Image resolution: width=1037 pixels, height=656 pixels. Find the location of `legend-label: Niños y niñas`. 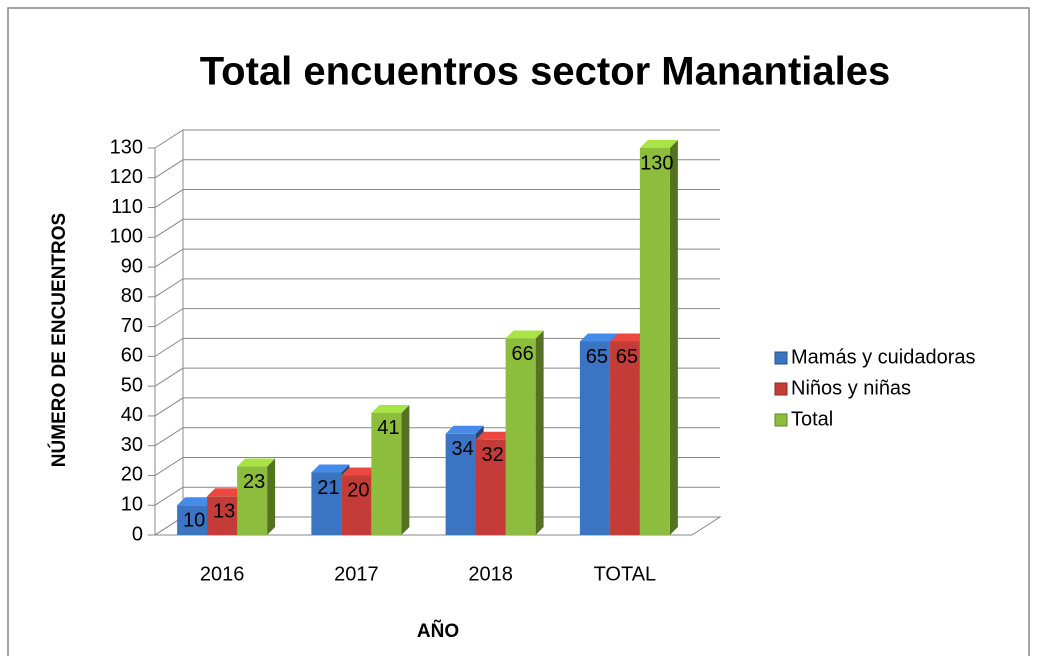

legend-label: Niños y niñas is located at coordinates (851, 388).